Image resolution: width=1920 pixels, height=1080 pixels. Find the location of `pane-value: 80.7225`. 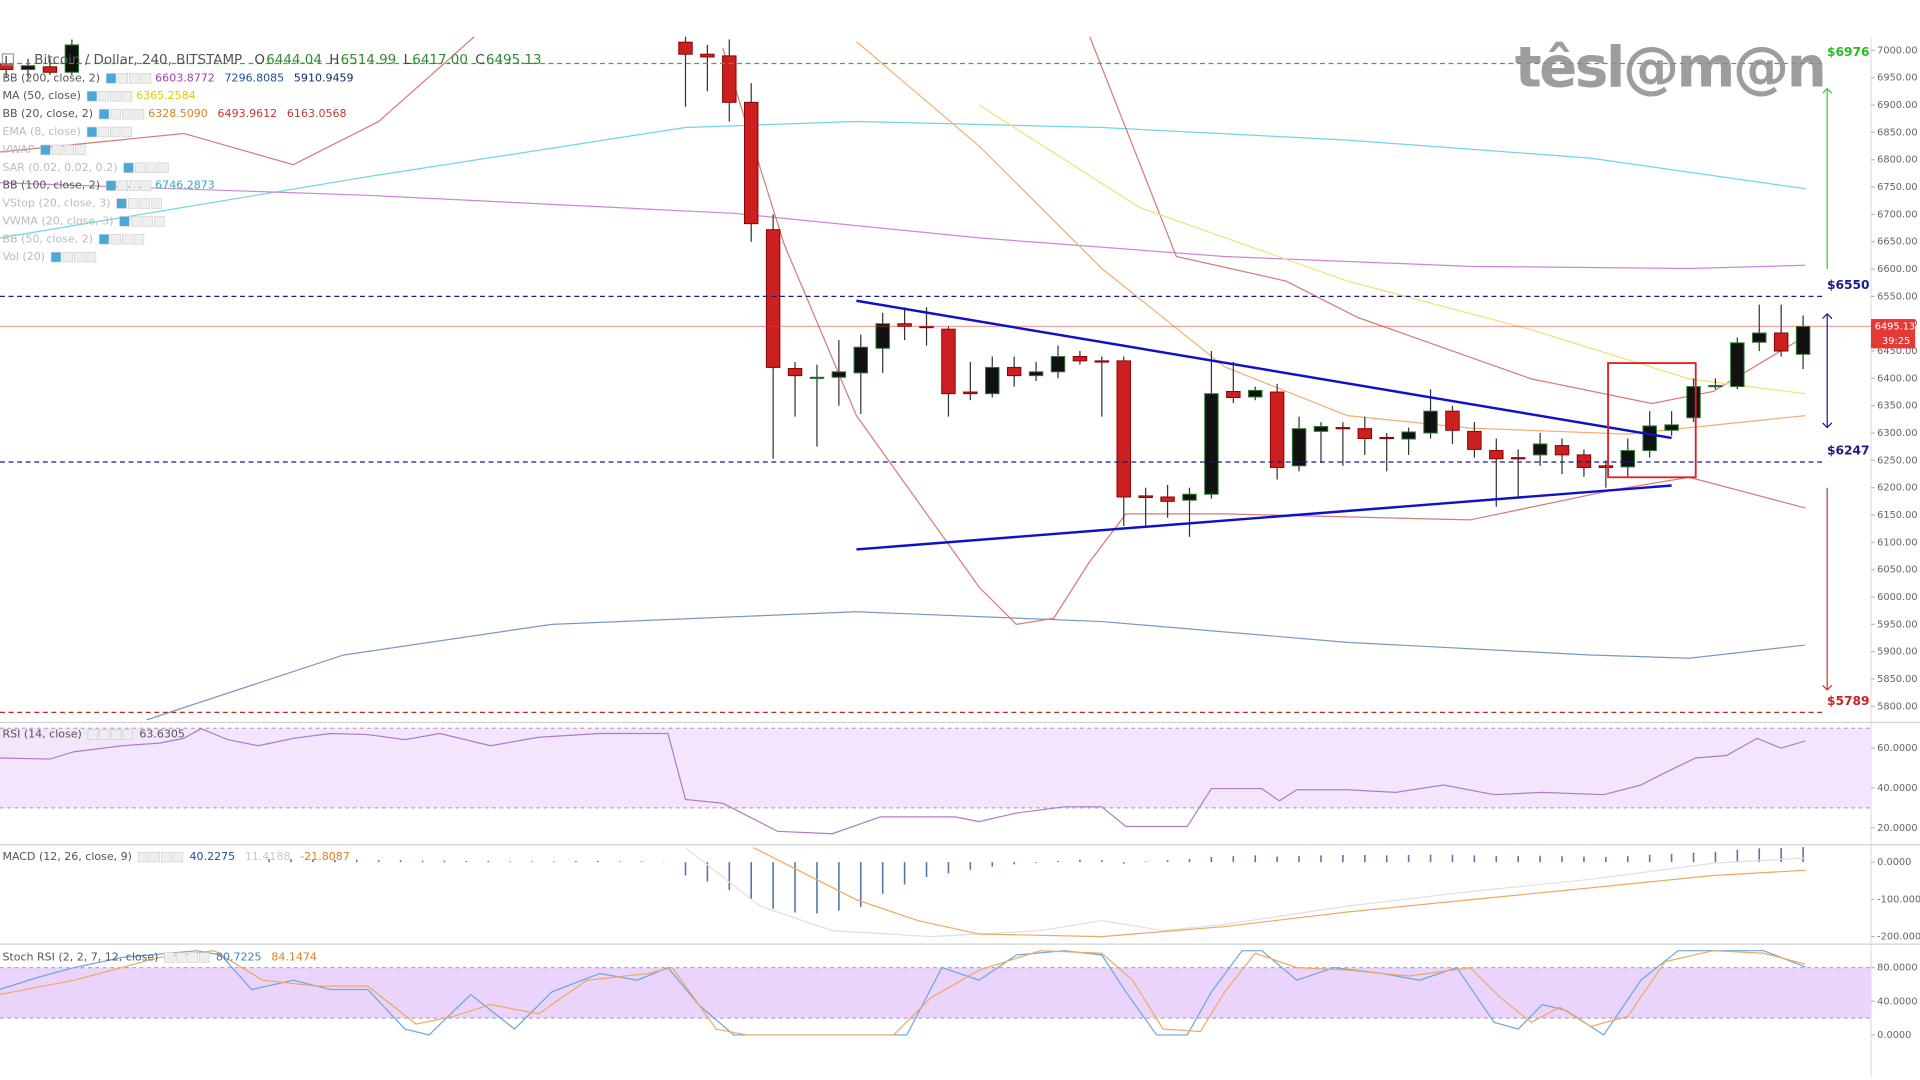

pane-value: 80.7225 is located at coordinates (239, 957).